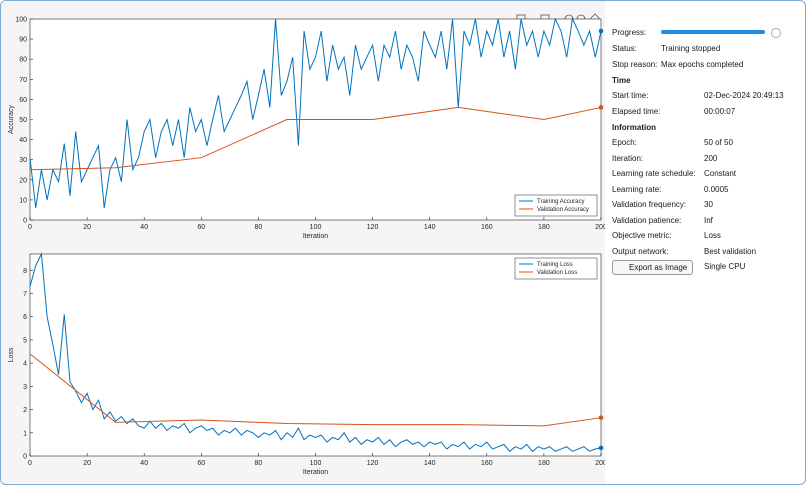  Describe the element at coordinates (711, 158) in the screenshot. I see `info-value: 200` at that location.